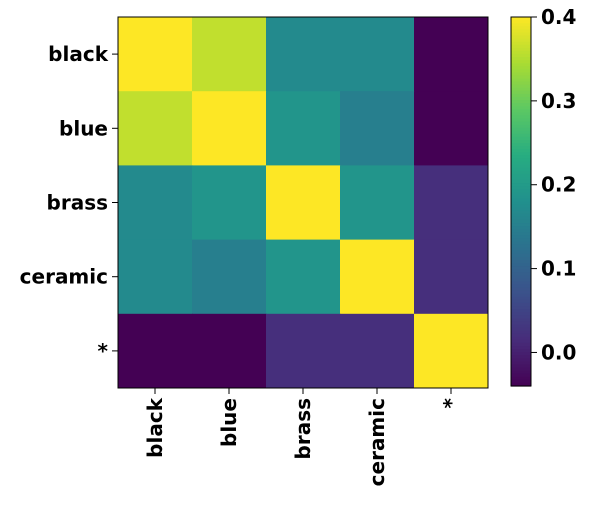 The image size is (590, 505). What do you see at coordinates (103, 351) in the screenshot?
I see `y-tick-label: *` at bounding box center [103, 351].